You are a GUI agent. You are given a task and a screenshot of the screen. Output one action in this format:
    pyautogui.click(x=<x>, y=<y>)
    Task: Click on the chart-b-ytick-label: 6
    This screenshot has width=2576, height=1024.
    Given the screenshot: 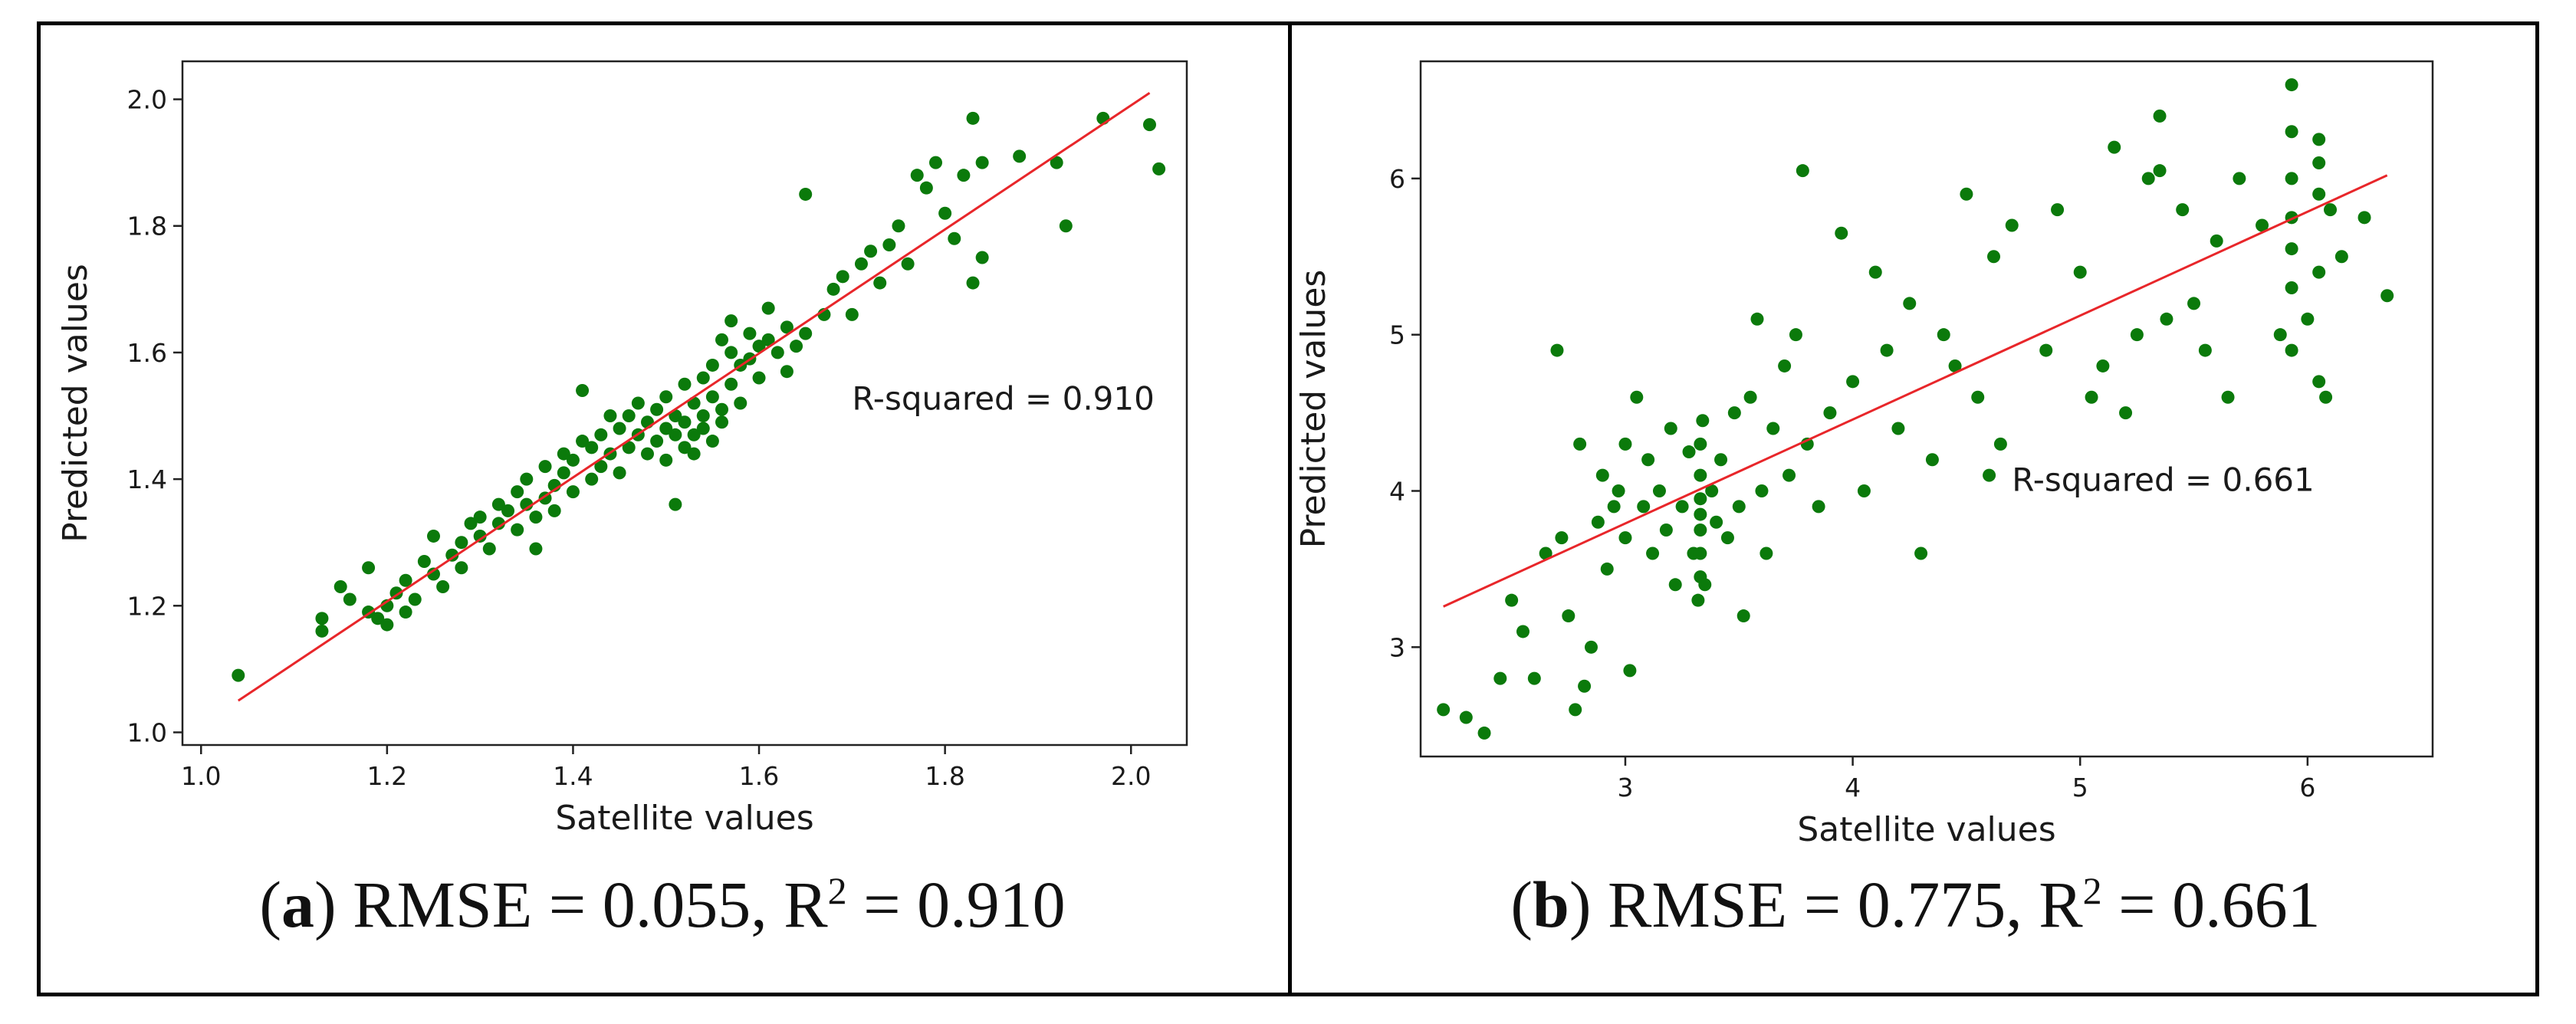 What is the action you would take?
    pyautogui.click(x=1397, y=179)
    